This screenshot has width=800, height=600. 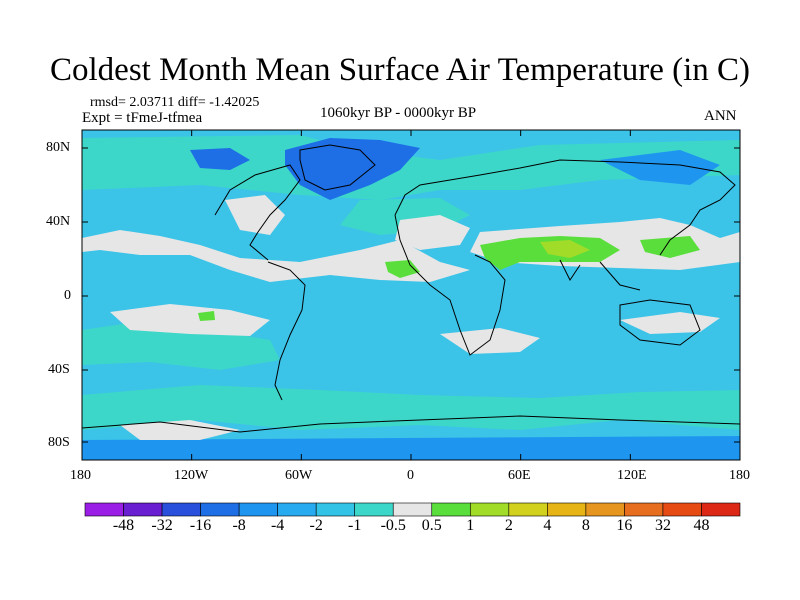 What do you see at coordinates (632, 475) in the screenshot?
I see `lon-tick-label: 120E` at bounding box center [632, 475].